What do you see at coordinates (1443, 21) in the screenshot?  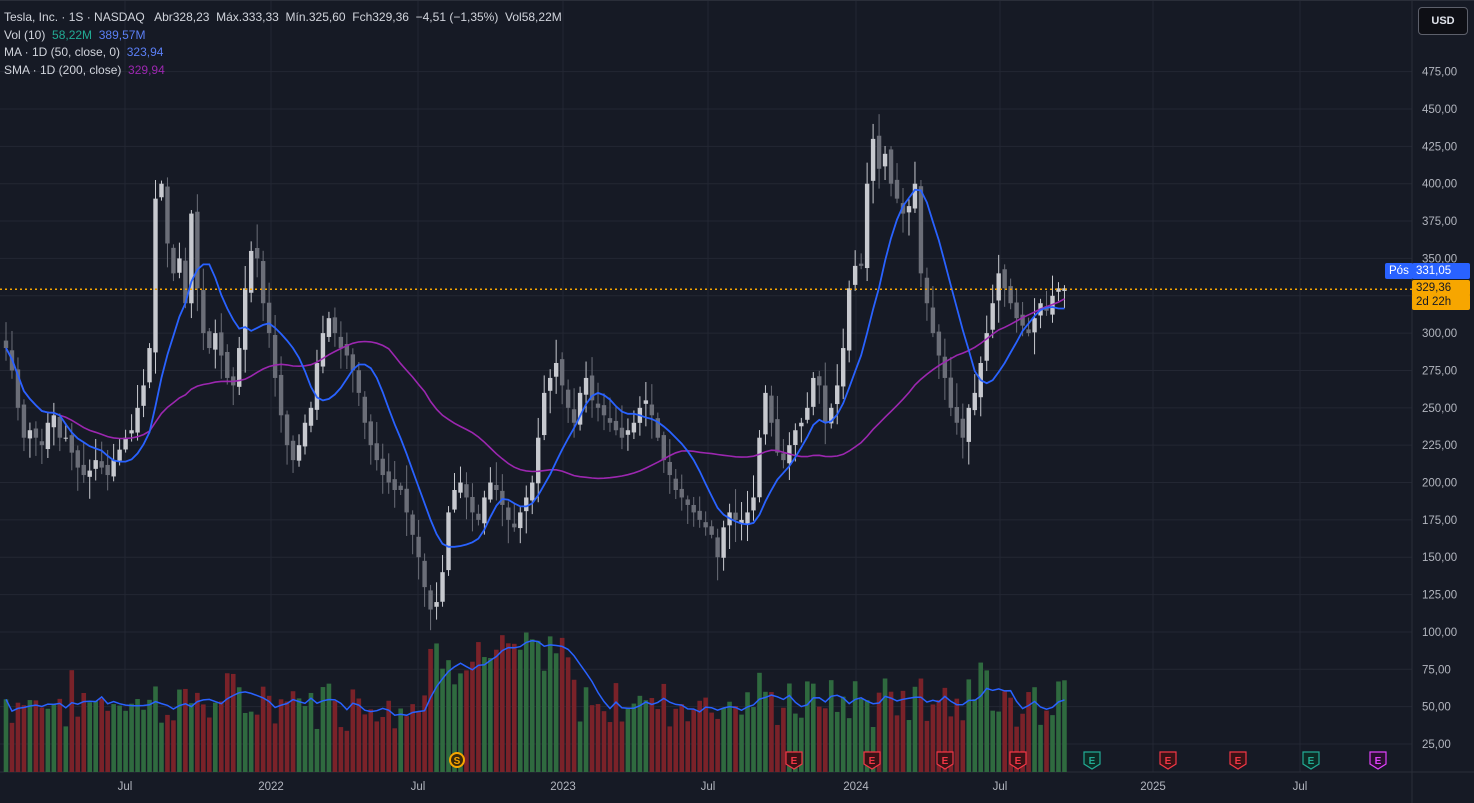 I see `currency-button: USD` at bounding box center [1443, 21].